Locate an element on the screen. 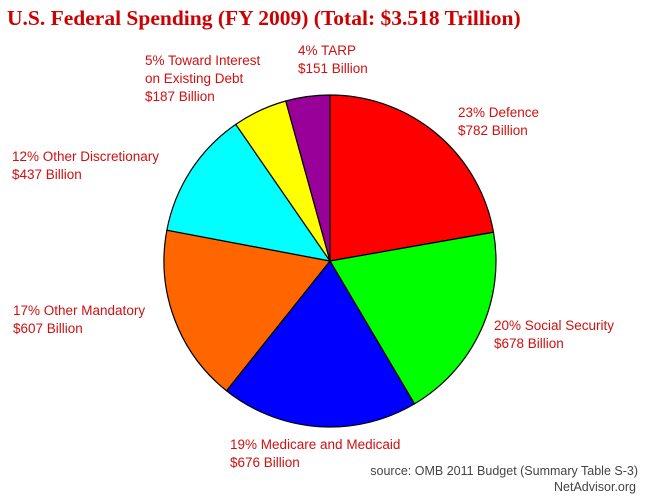 Image resolution: width=648 pixels, height=500 pixels. slice-other-mandatory is located at coordinates (247, 310).